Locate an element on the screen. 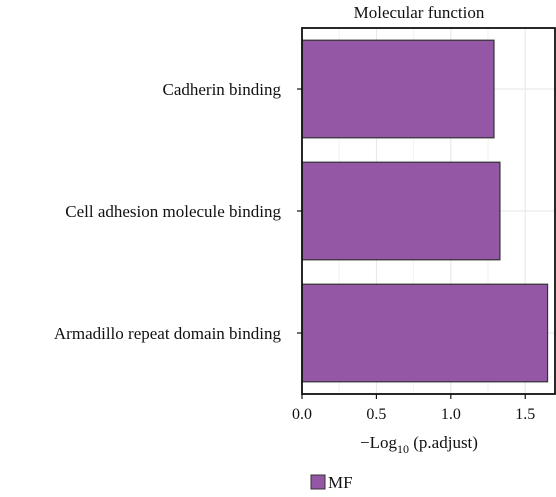 This screenshot has width=556, height=497. x-tick-label: 0.5 is located at coordinates (376, 414).